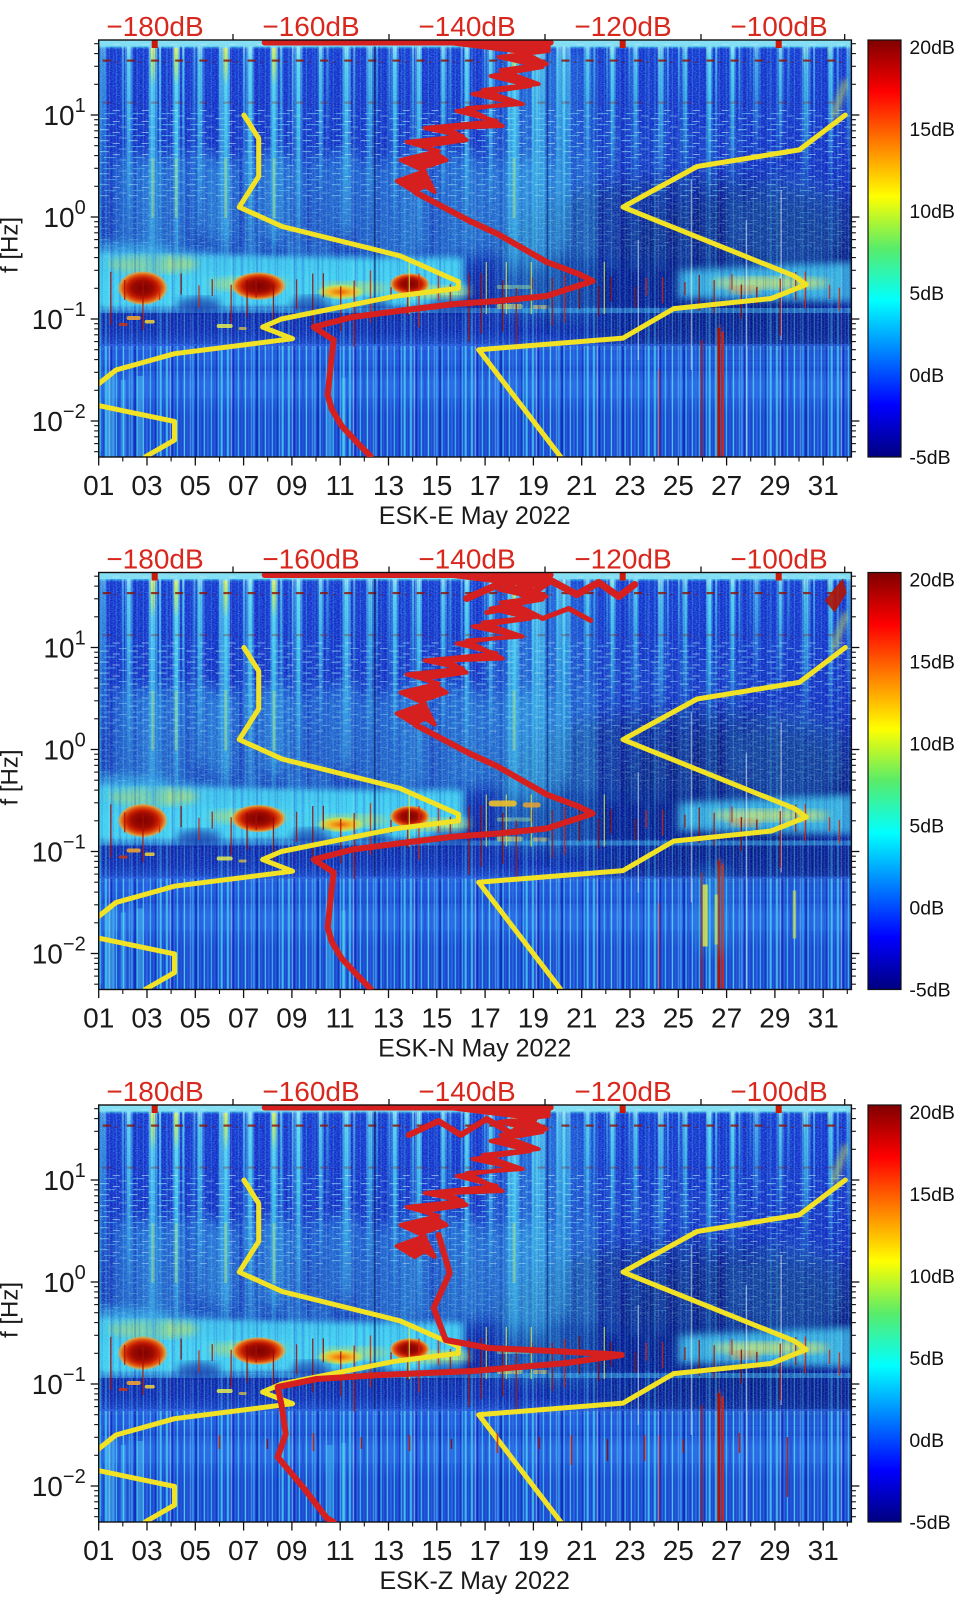 The height and width of the screenshot is (1599, 962). I want to click on svg-text: ESK-Z May 2022, so click(475, 1581).